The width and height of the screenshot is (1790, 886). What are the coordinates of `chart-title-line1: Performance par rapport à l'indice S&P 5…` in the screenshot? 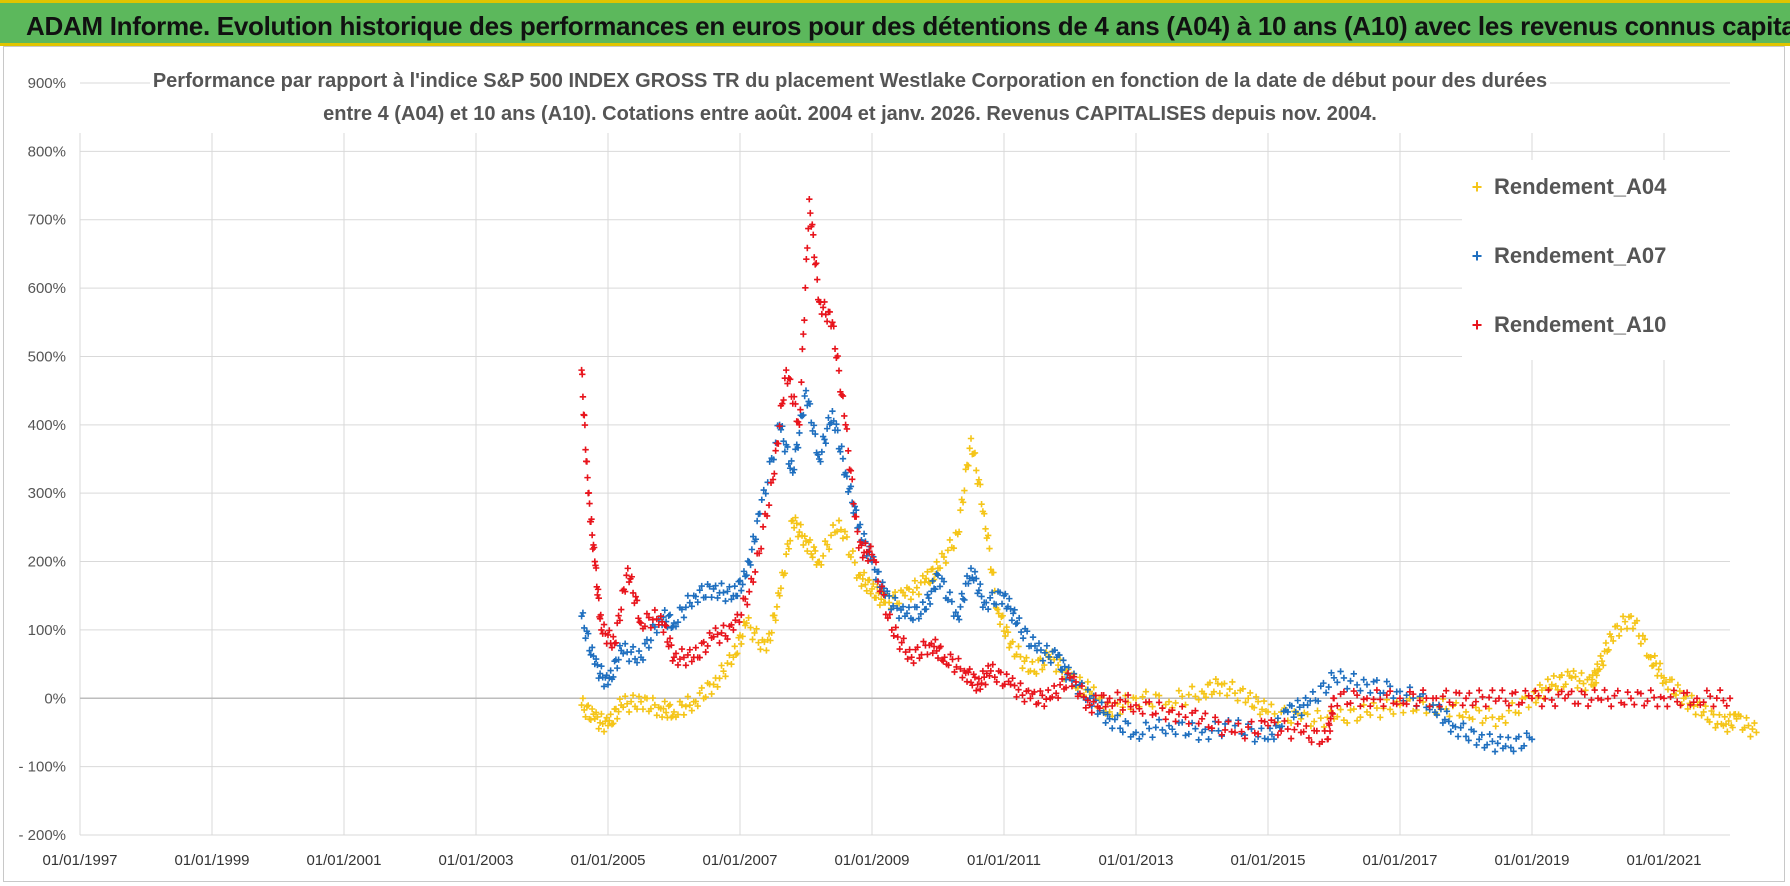 It's located at (850, 81).